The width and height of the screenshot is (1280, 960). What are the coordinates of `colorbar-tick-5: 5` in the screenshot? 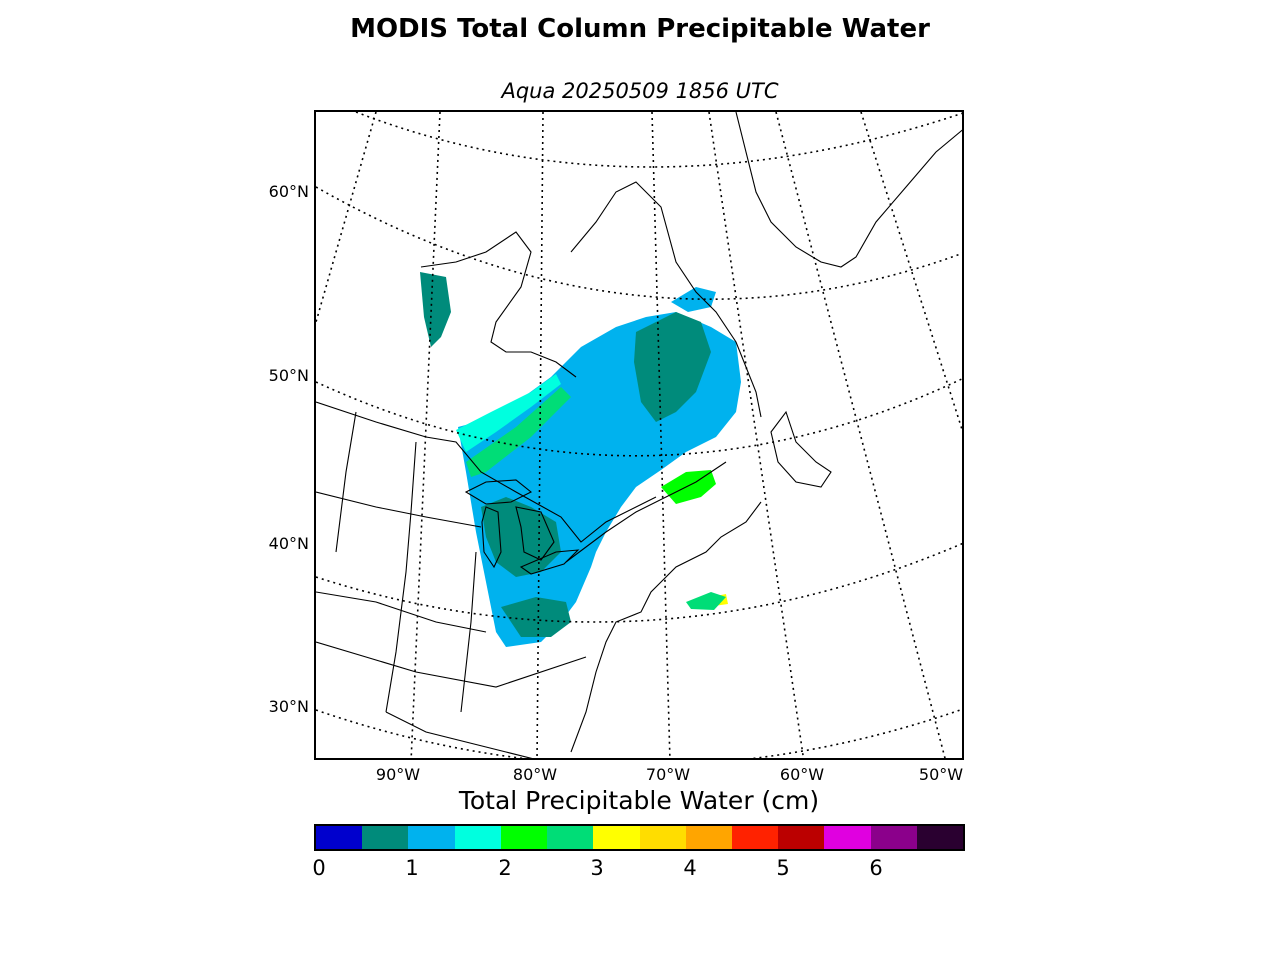 It's located at (783, 868).